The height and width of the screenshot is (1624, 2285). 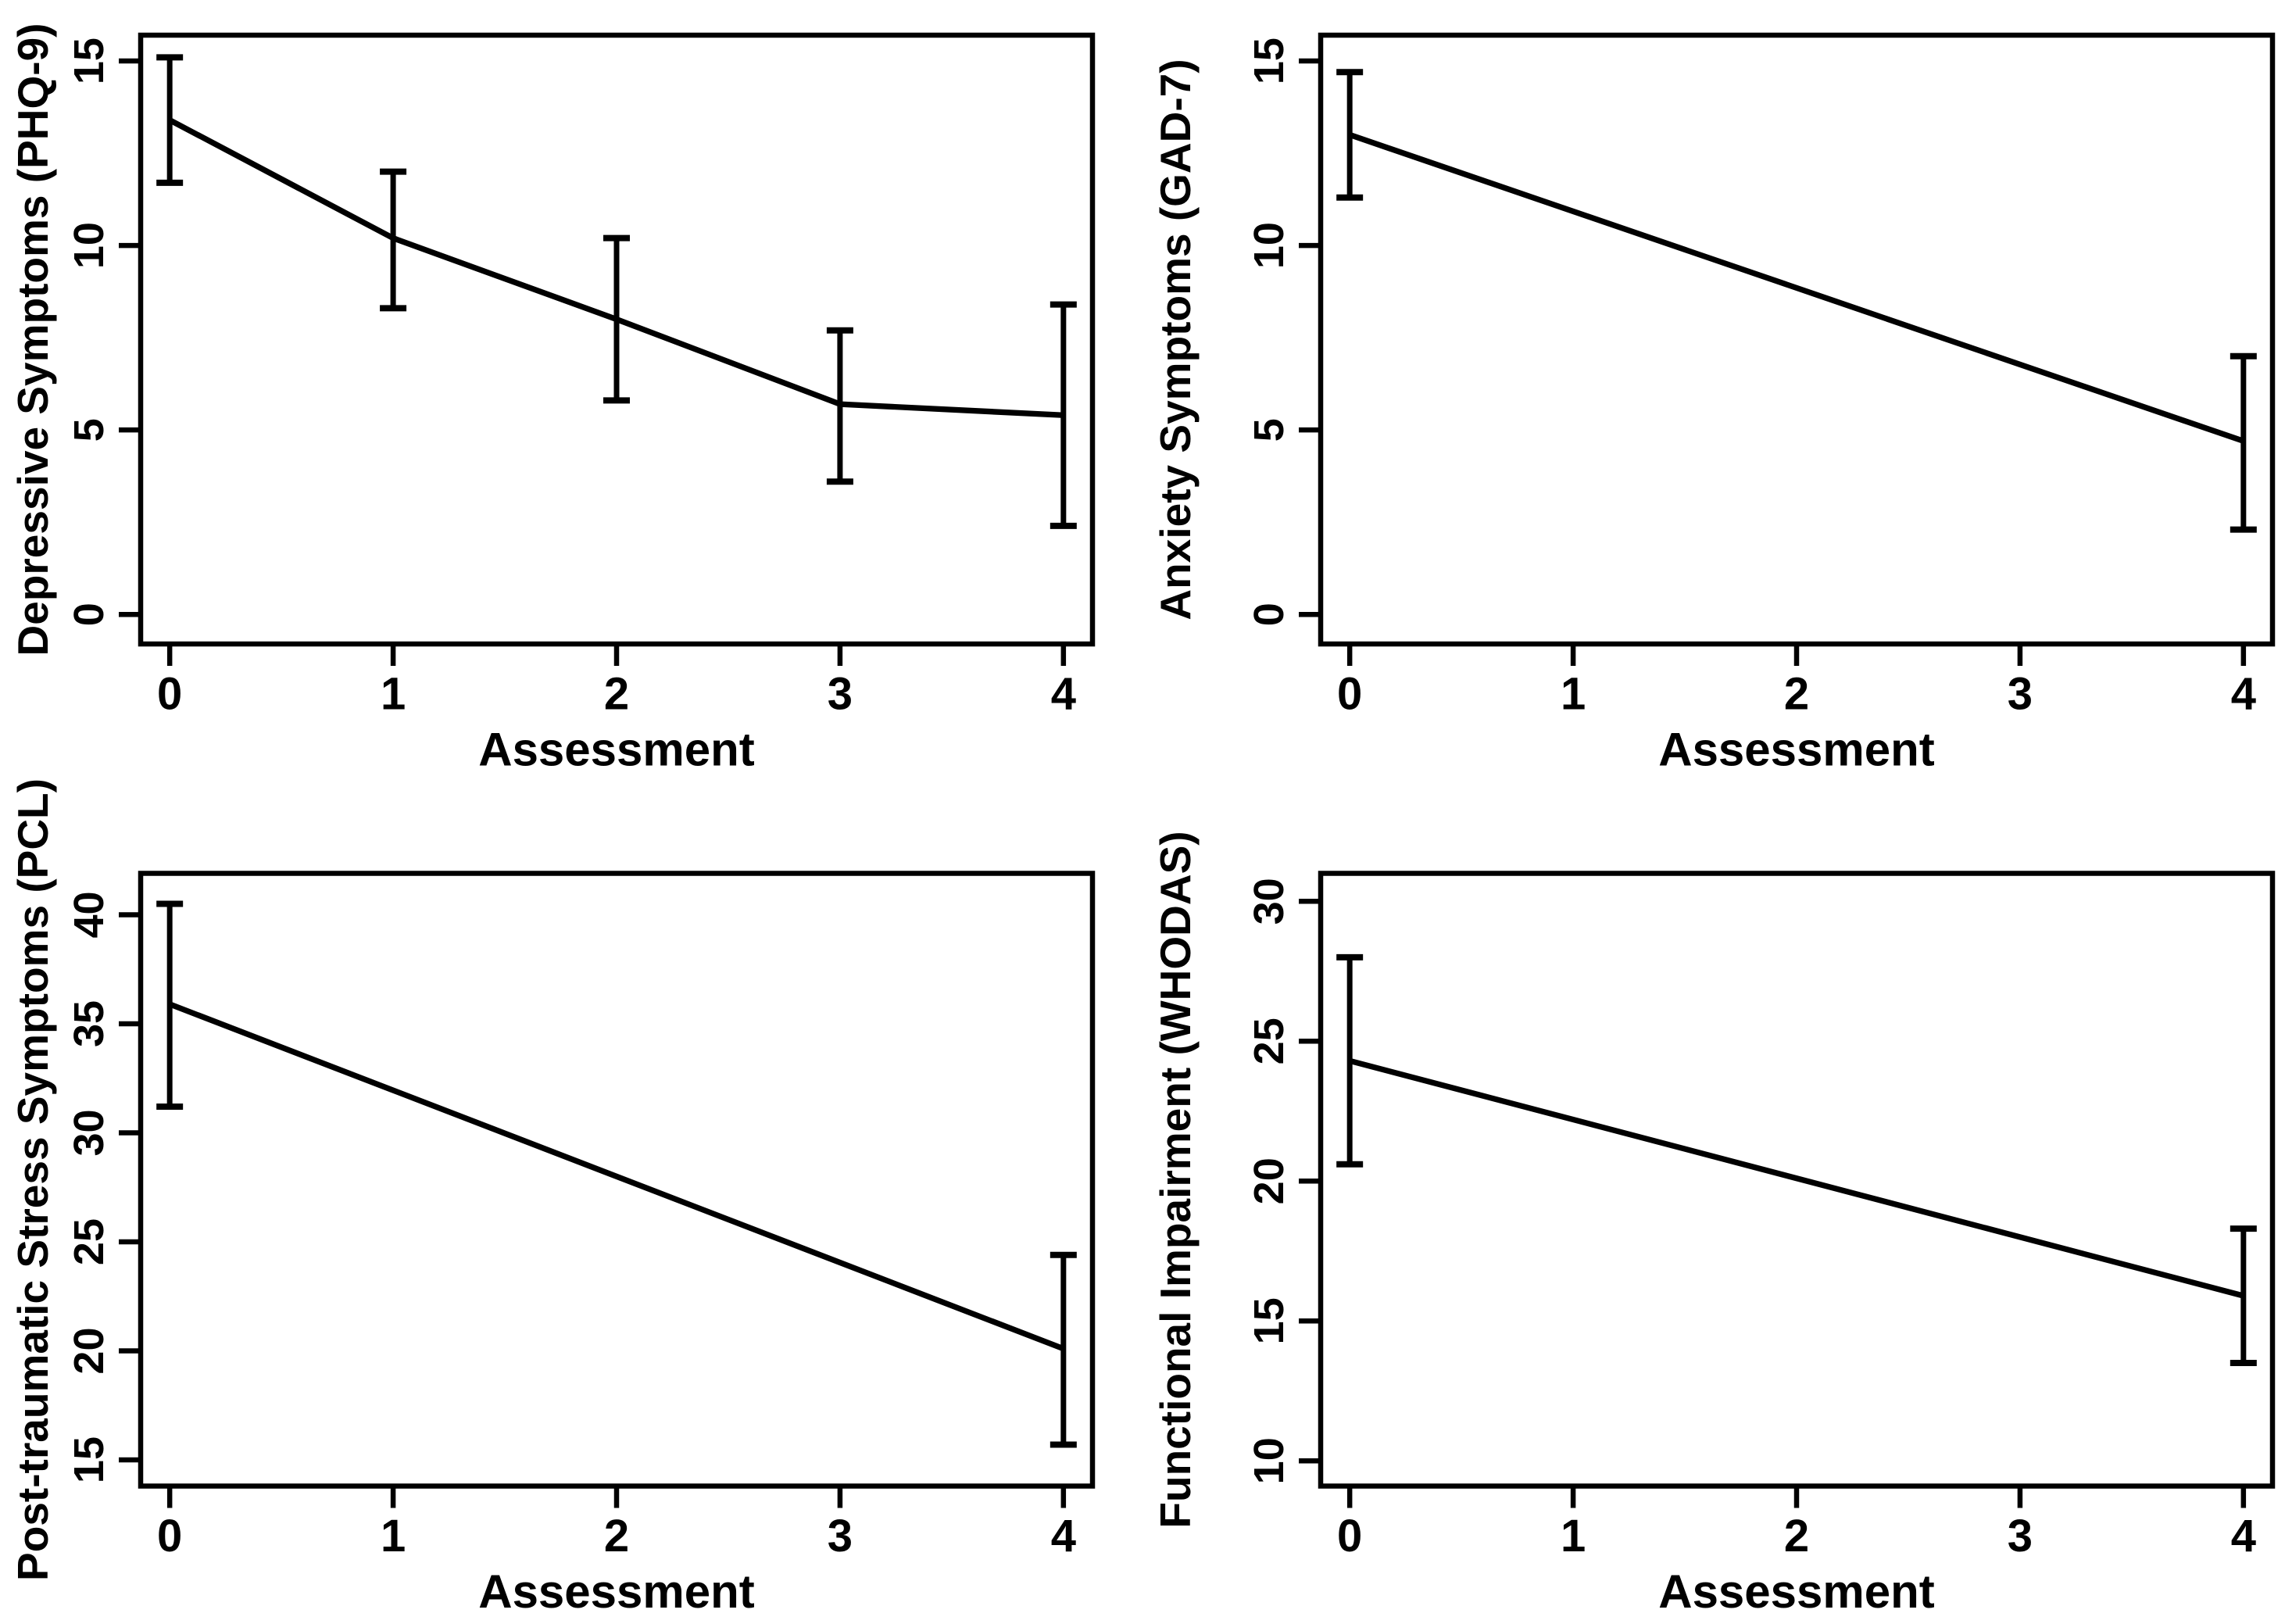 I want to click on y-tick-label: 35, so click(x=89, y=1023).